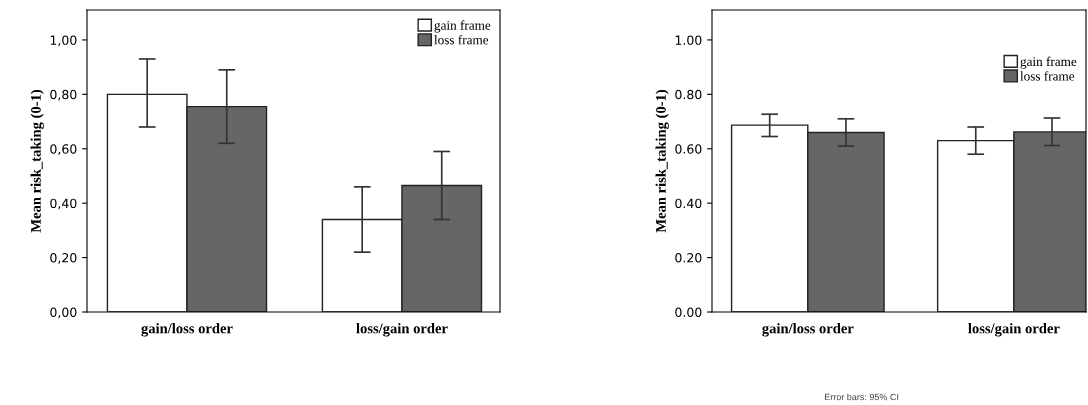 The width and height of the screenshot is (1088, 405). What do you see at coordinates (688, 258) in the screenshot?
I see `y-tick-label: 0.20` at bounding box center [688, 258].